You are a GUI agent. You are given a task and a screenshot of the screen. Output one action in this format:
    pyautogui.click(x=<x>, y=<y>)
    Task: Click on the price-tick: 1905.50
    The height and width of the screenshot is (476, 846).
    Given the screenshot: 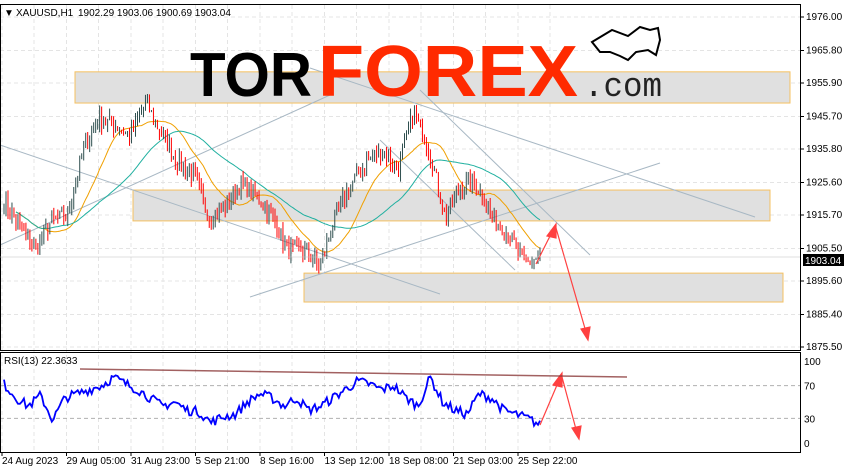 What is the action you would take?
    pyautogui.click(x=824, y=248)
    